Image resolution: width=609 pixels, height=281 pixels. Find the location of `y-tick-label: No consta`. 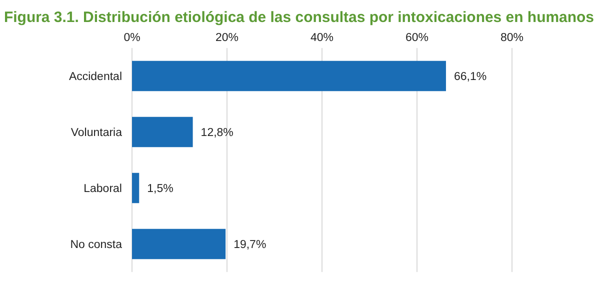

y-tick-label: No consta is located at coordinates (96, 245).